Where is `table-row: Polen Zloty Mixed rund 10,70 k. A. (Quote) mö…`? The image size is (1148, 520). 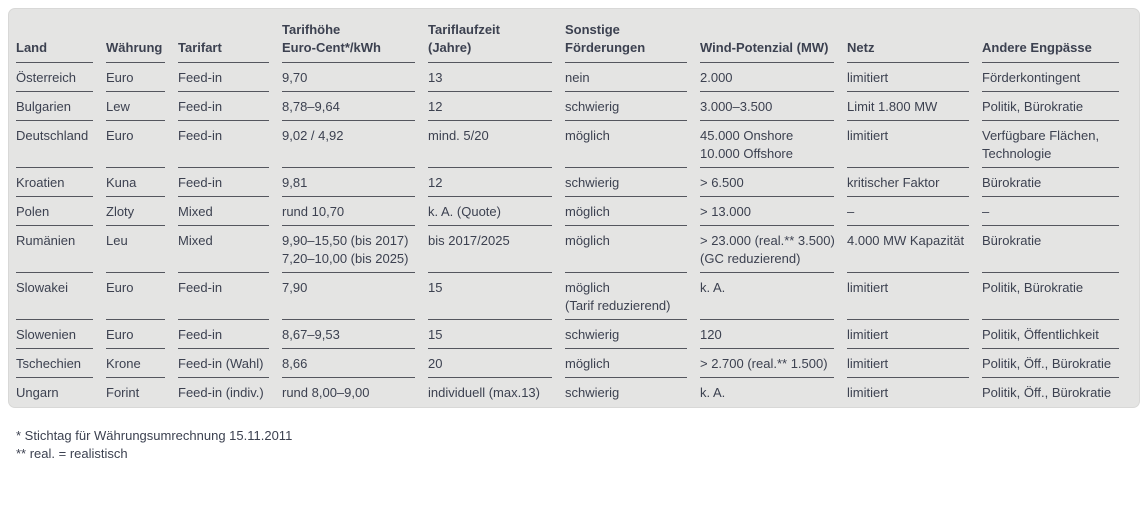 table-row: Polen Zloty Mixed rund 10,70 k. A. (Quote) mö… is located at coordinates (574, 211).